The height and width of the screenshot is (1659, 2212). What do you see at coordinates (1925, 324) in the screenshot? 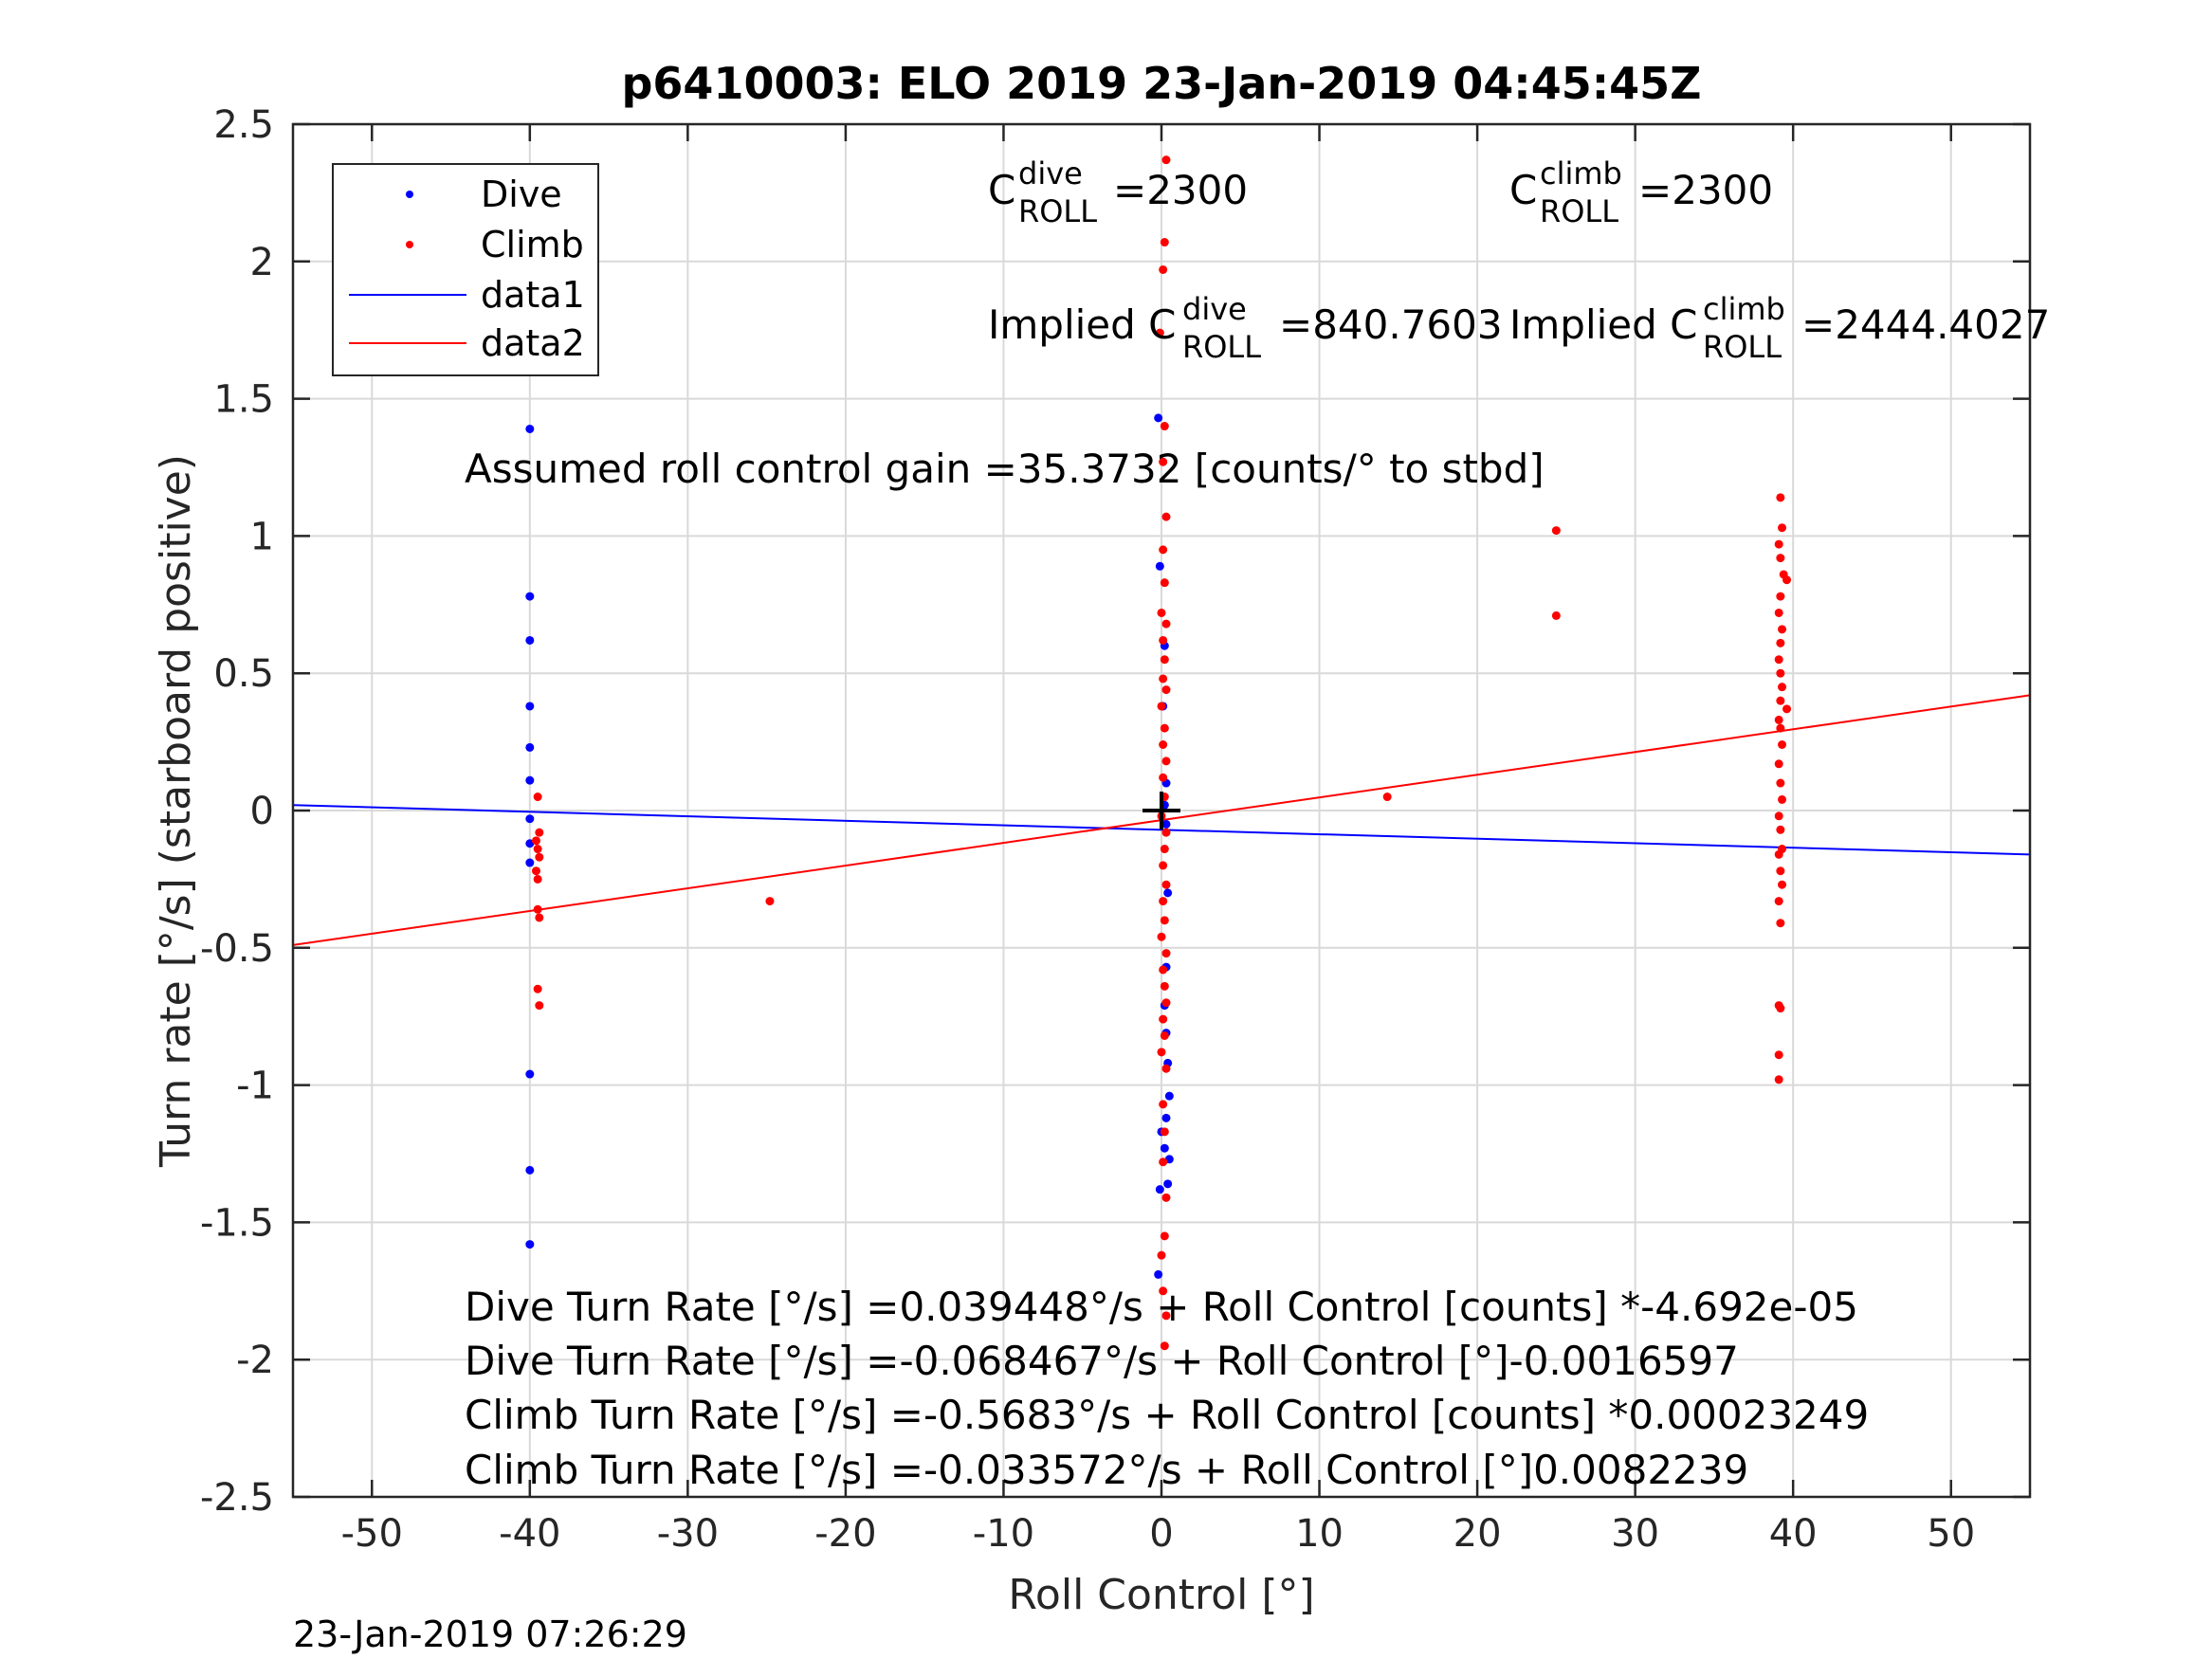
I see `implied-climb-value: =2444.4027` at bounding box center [1925, 324].